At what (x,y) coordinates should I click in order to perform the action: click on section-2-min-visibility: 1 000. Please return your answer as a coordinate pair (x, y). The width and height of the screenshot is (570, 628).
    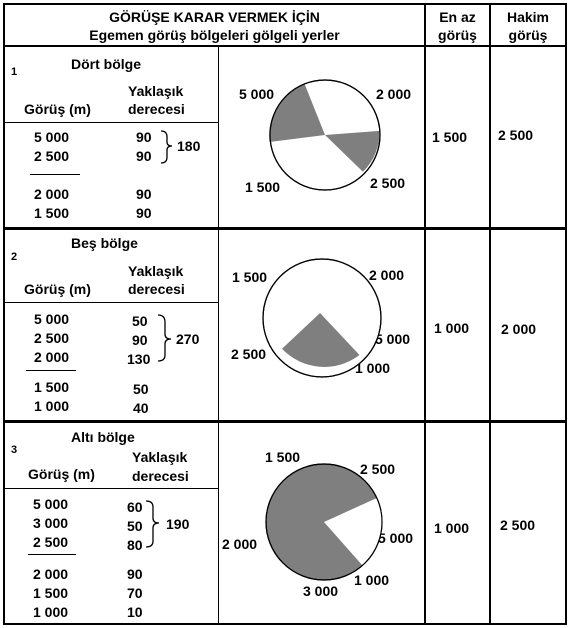
    Looking at the image, I should click on (452, 328).